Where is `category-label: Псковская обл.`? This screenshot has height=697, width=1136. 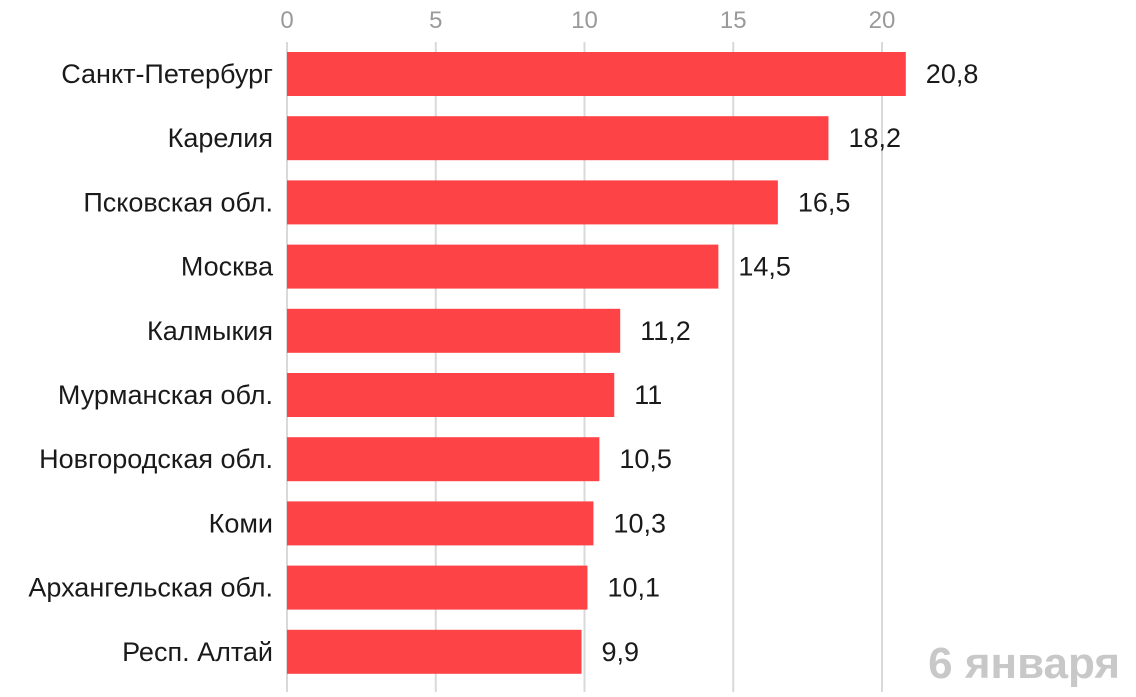 category-label: Псковская обл. is located at coordinates (178, 202).